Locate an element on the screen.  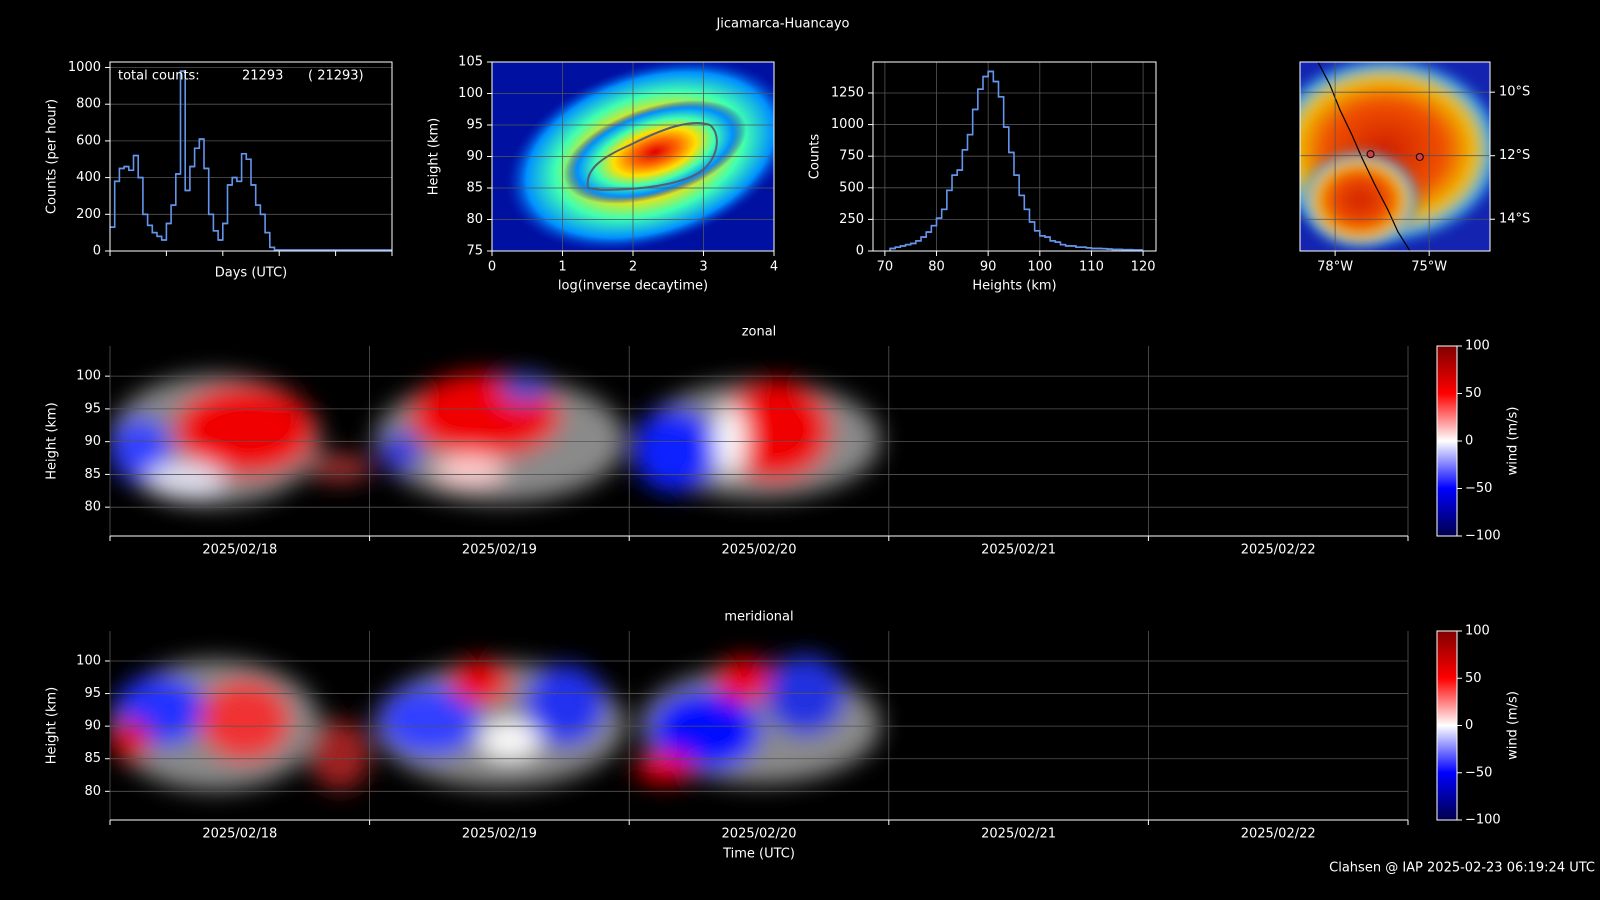
panel-title: zonal is located at coordinates (759, 332).